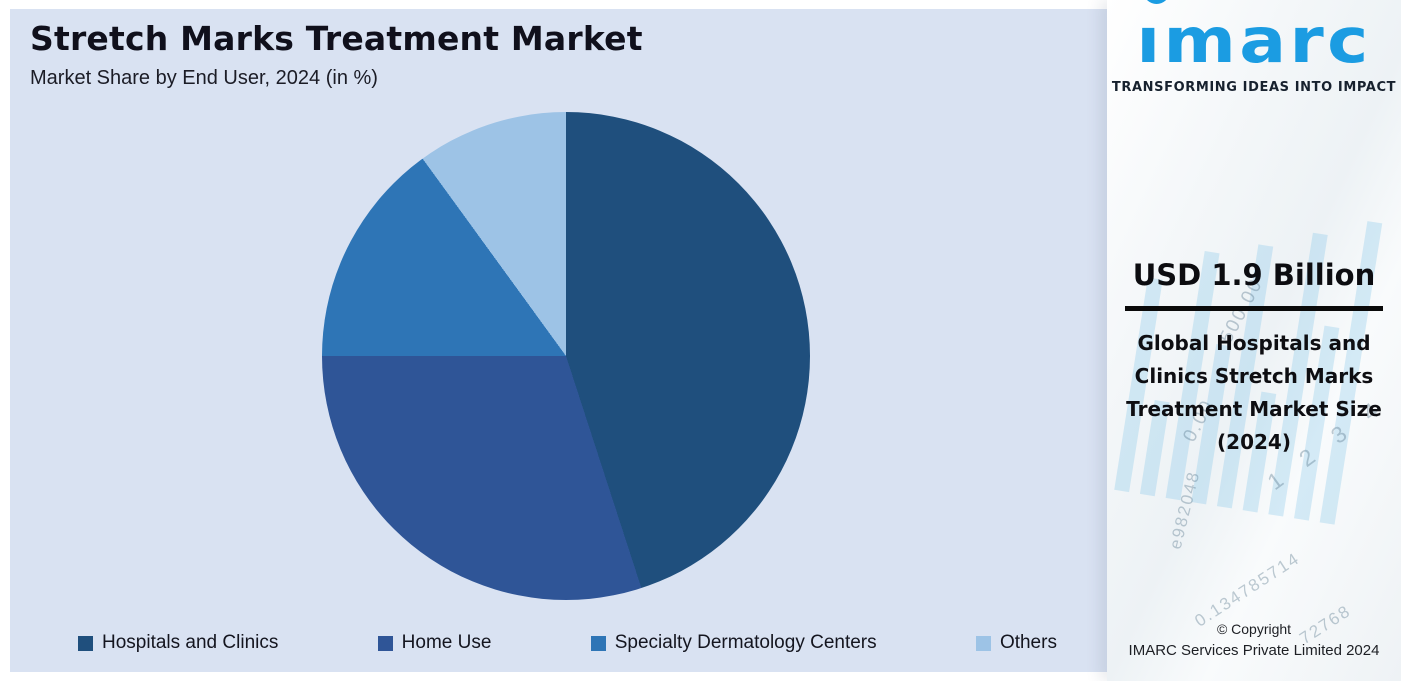 The image size is (1401, 681). What do you see at coordinates (1254, 308) in the screenshot?
I see `divider` at bounding box center [1254, 308].